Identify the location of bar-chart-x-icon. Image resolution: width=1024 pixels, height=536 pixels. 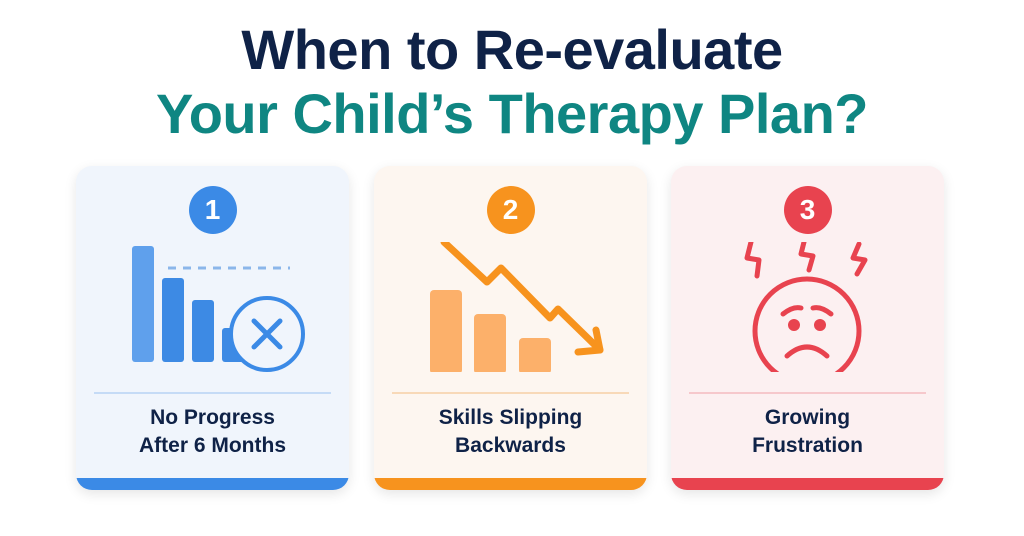
(212, 307).